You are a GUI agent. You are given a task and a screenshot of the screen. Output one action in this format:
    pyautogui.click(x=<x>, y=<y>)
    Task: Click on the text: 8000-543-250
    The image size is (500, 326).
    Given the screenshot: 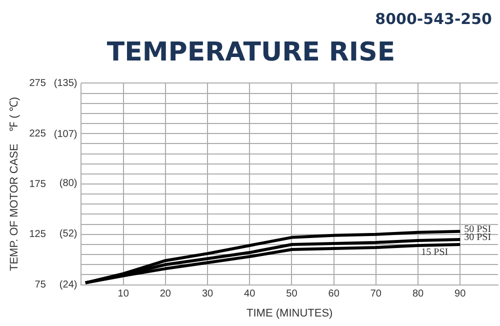 What is the action you would take?
    pyautogui.click(x=433, y=19)
    